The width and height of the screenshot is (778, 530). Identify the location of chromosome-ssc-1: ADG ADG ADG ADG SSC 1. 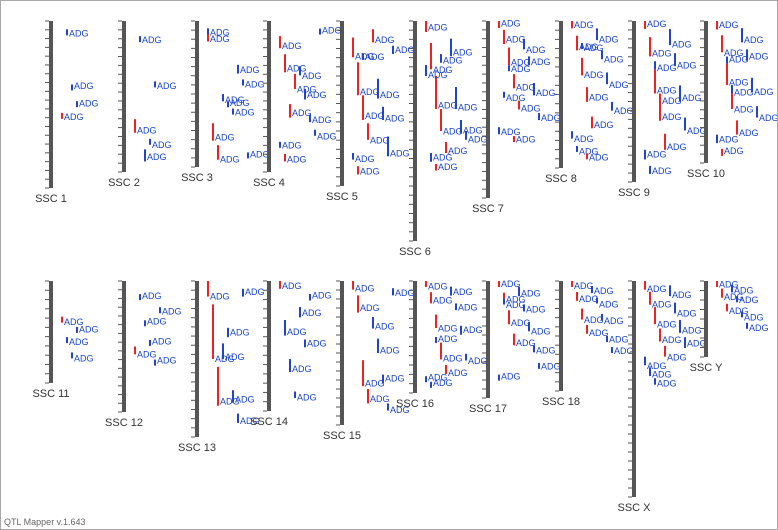
(67, 112).